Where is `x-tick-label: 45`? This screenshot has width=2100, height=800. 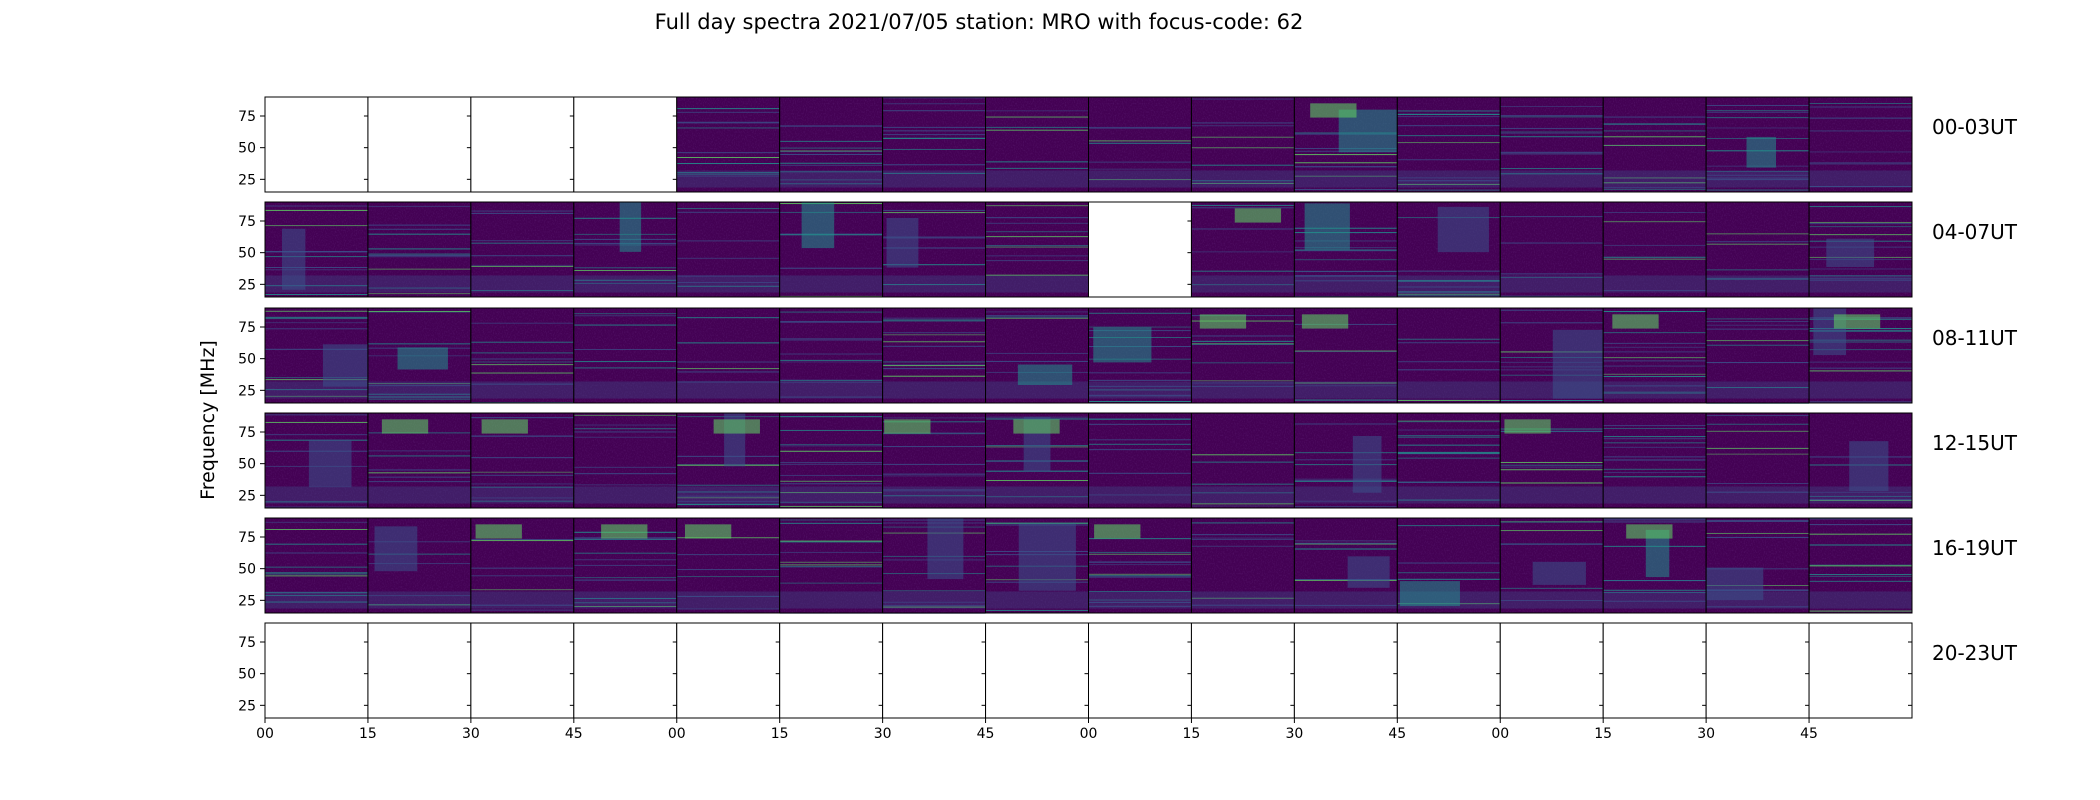
x-tick-label: 45 is located at coordinates (1809, 734).